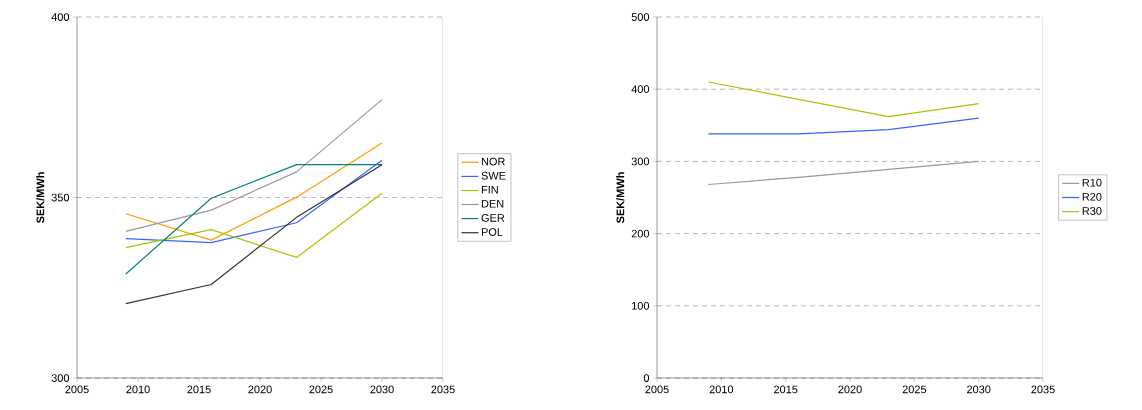 The width and height of the screenshot is (1142, 410). Describe the element at coordinates (60, 197) in the screenshot. I see `y-tick-label: 350` at that location.